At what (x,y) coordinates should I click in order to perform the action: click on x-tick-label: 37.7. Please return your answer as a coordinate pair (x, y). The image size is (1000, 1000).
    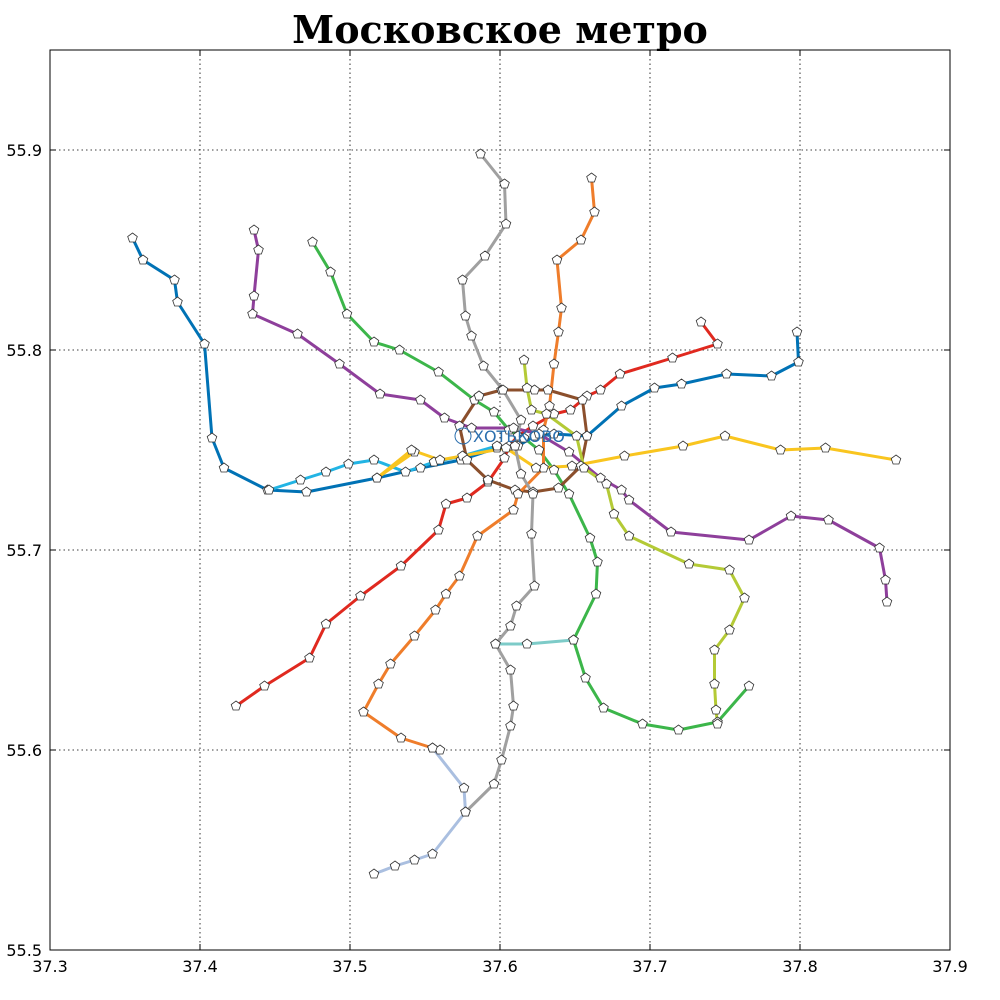
    Looking at the image, I should click on (650, 966).